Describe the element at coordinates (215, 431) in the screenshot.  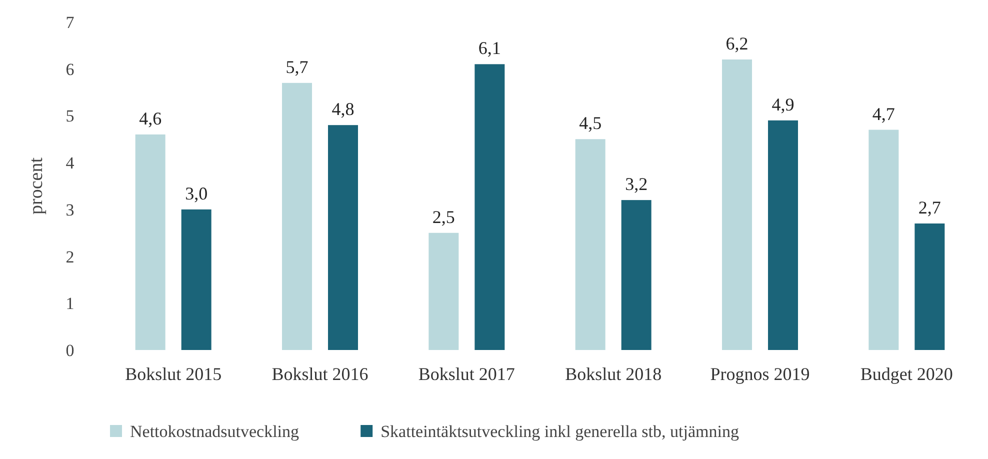
I see `legend-label: Nettokostnadsutveckling` at that location.